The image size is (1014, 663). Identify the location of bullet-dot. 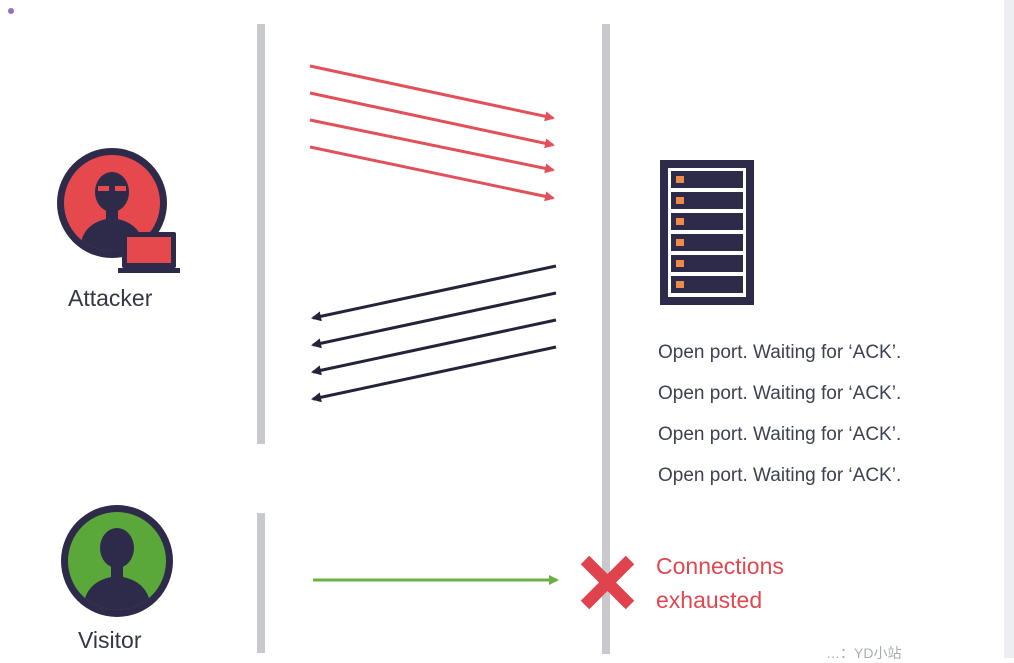
(11, 11).